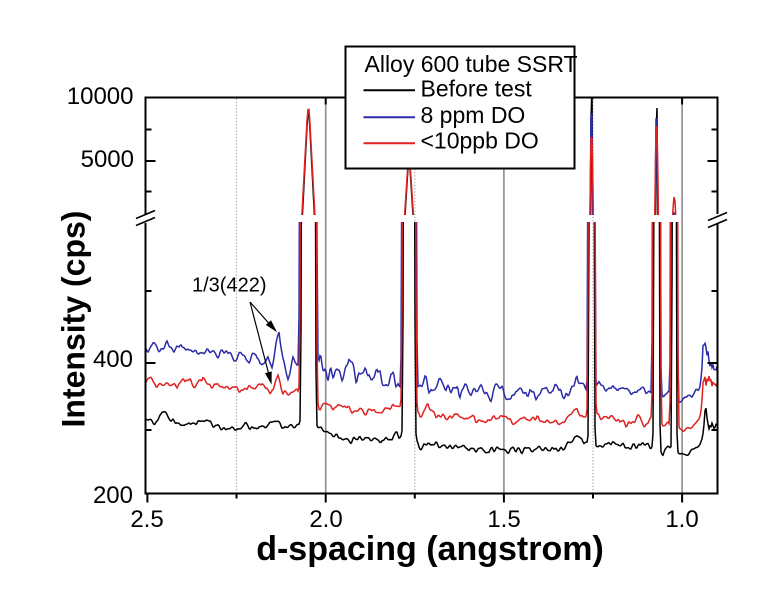 This screenshot has width=776, height=610. Describe the element at coordinates (480, 141) in the screenshot. I see `svg-text: <10ppb DO` at that location.